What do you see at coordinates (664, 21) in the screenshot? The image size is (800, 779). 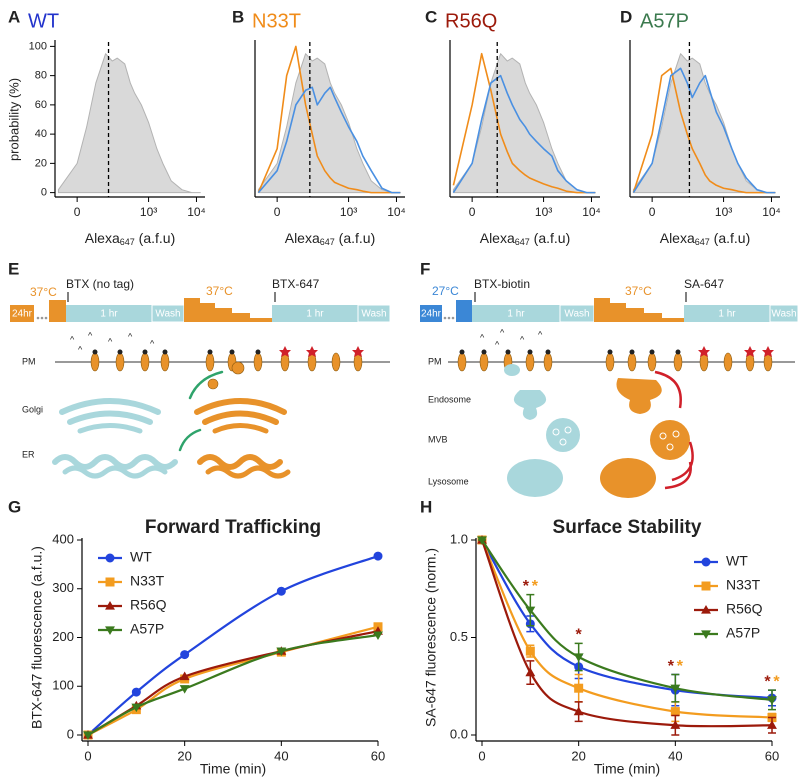 I see `chart-title: A57P` at bounding box center [664, 21].